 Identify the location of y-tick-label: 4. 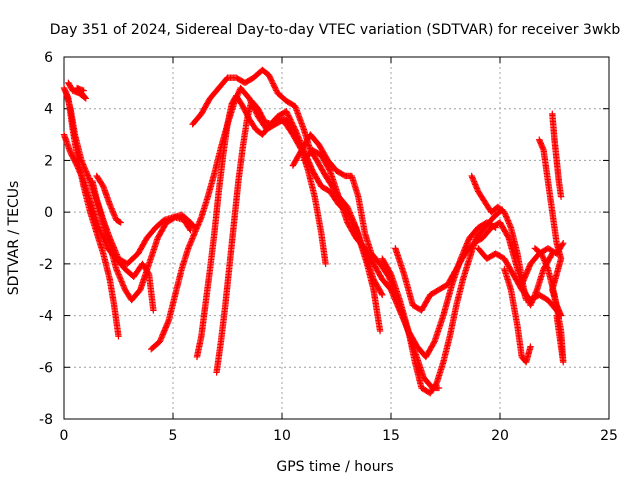
(48, 110).